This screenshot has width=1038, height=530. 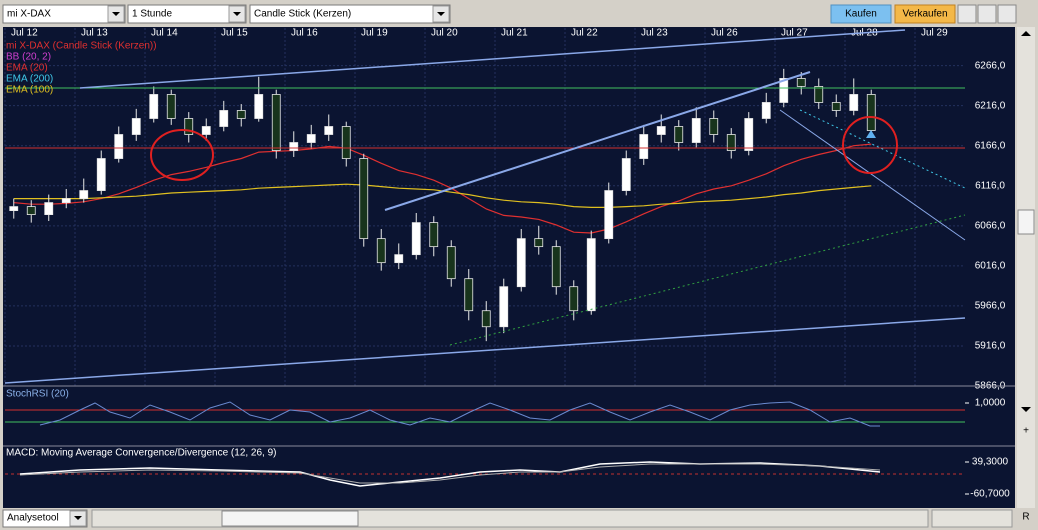 I want to click on x-tick-label: Jul 22, so click(x=584, y=33).